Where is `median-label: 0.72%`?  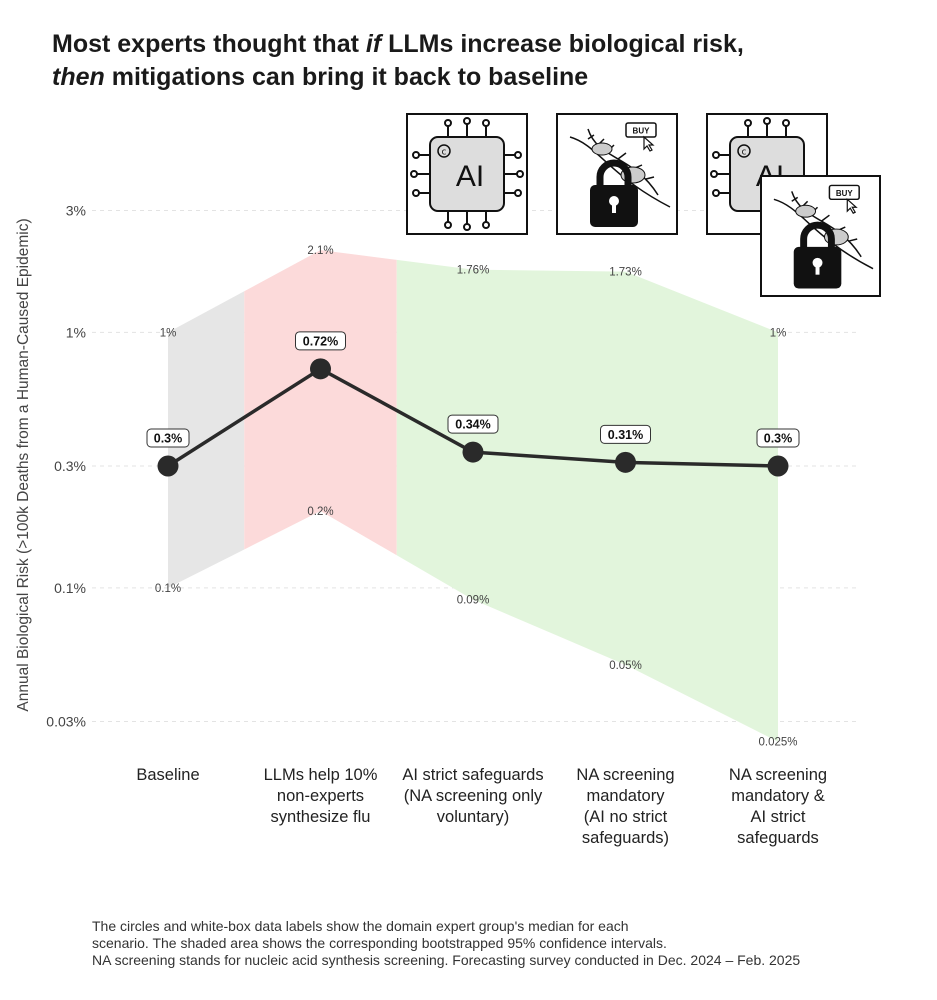 median-label: 0.72% is located at coordinates (320, 341).